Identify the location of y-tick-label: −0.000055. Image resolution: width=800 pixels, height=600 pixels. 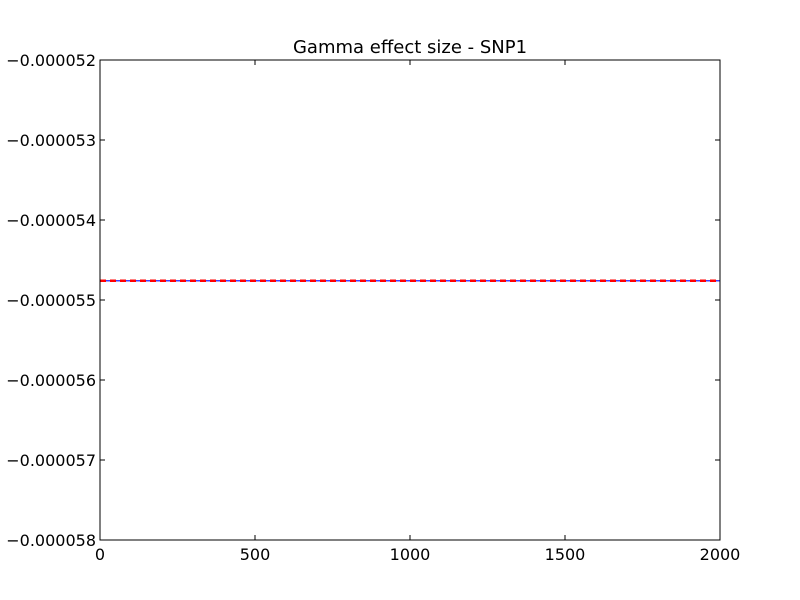
(51, 300).